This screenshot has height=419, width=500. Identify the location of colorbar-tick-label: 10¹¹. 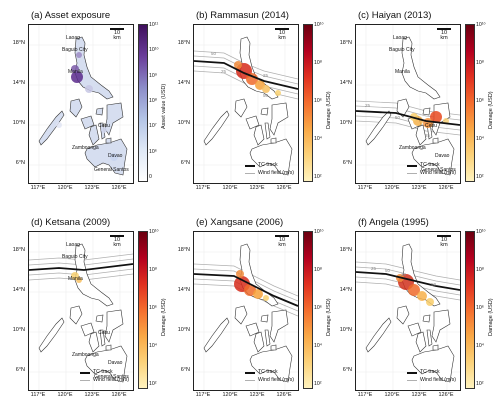
(154, 25).